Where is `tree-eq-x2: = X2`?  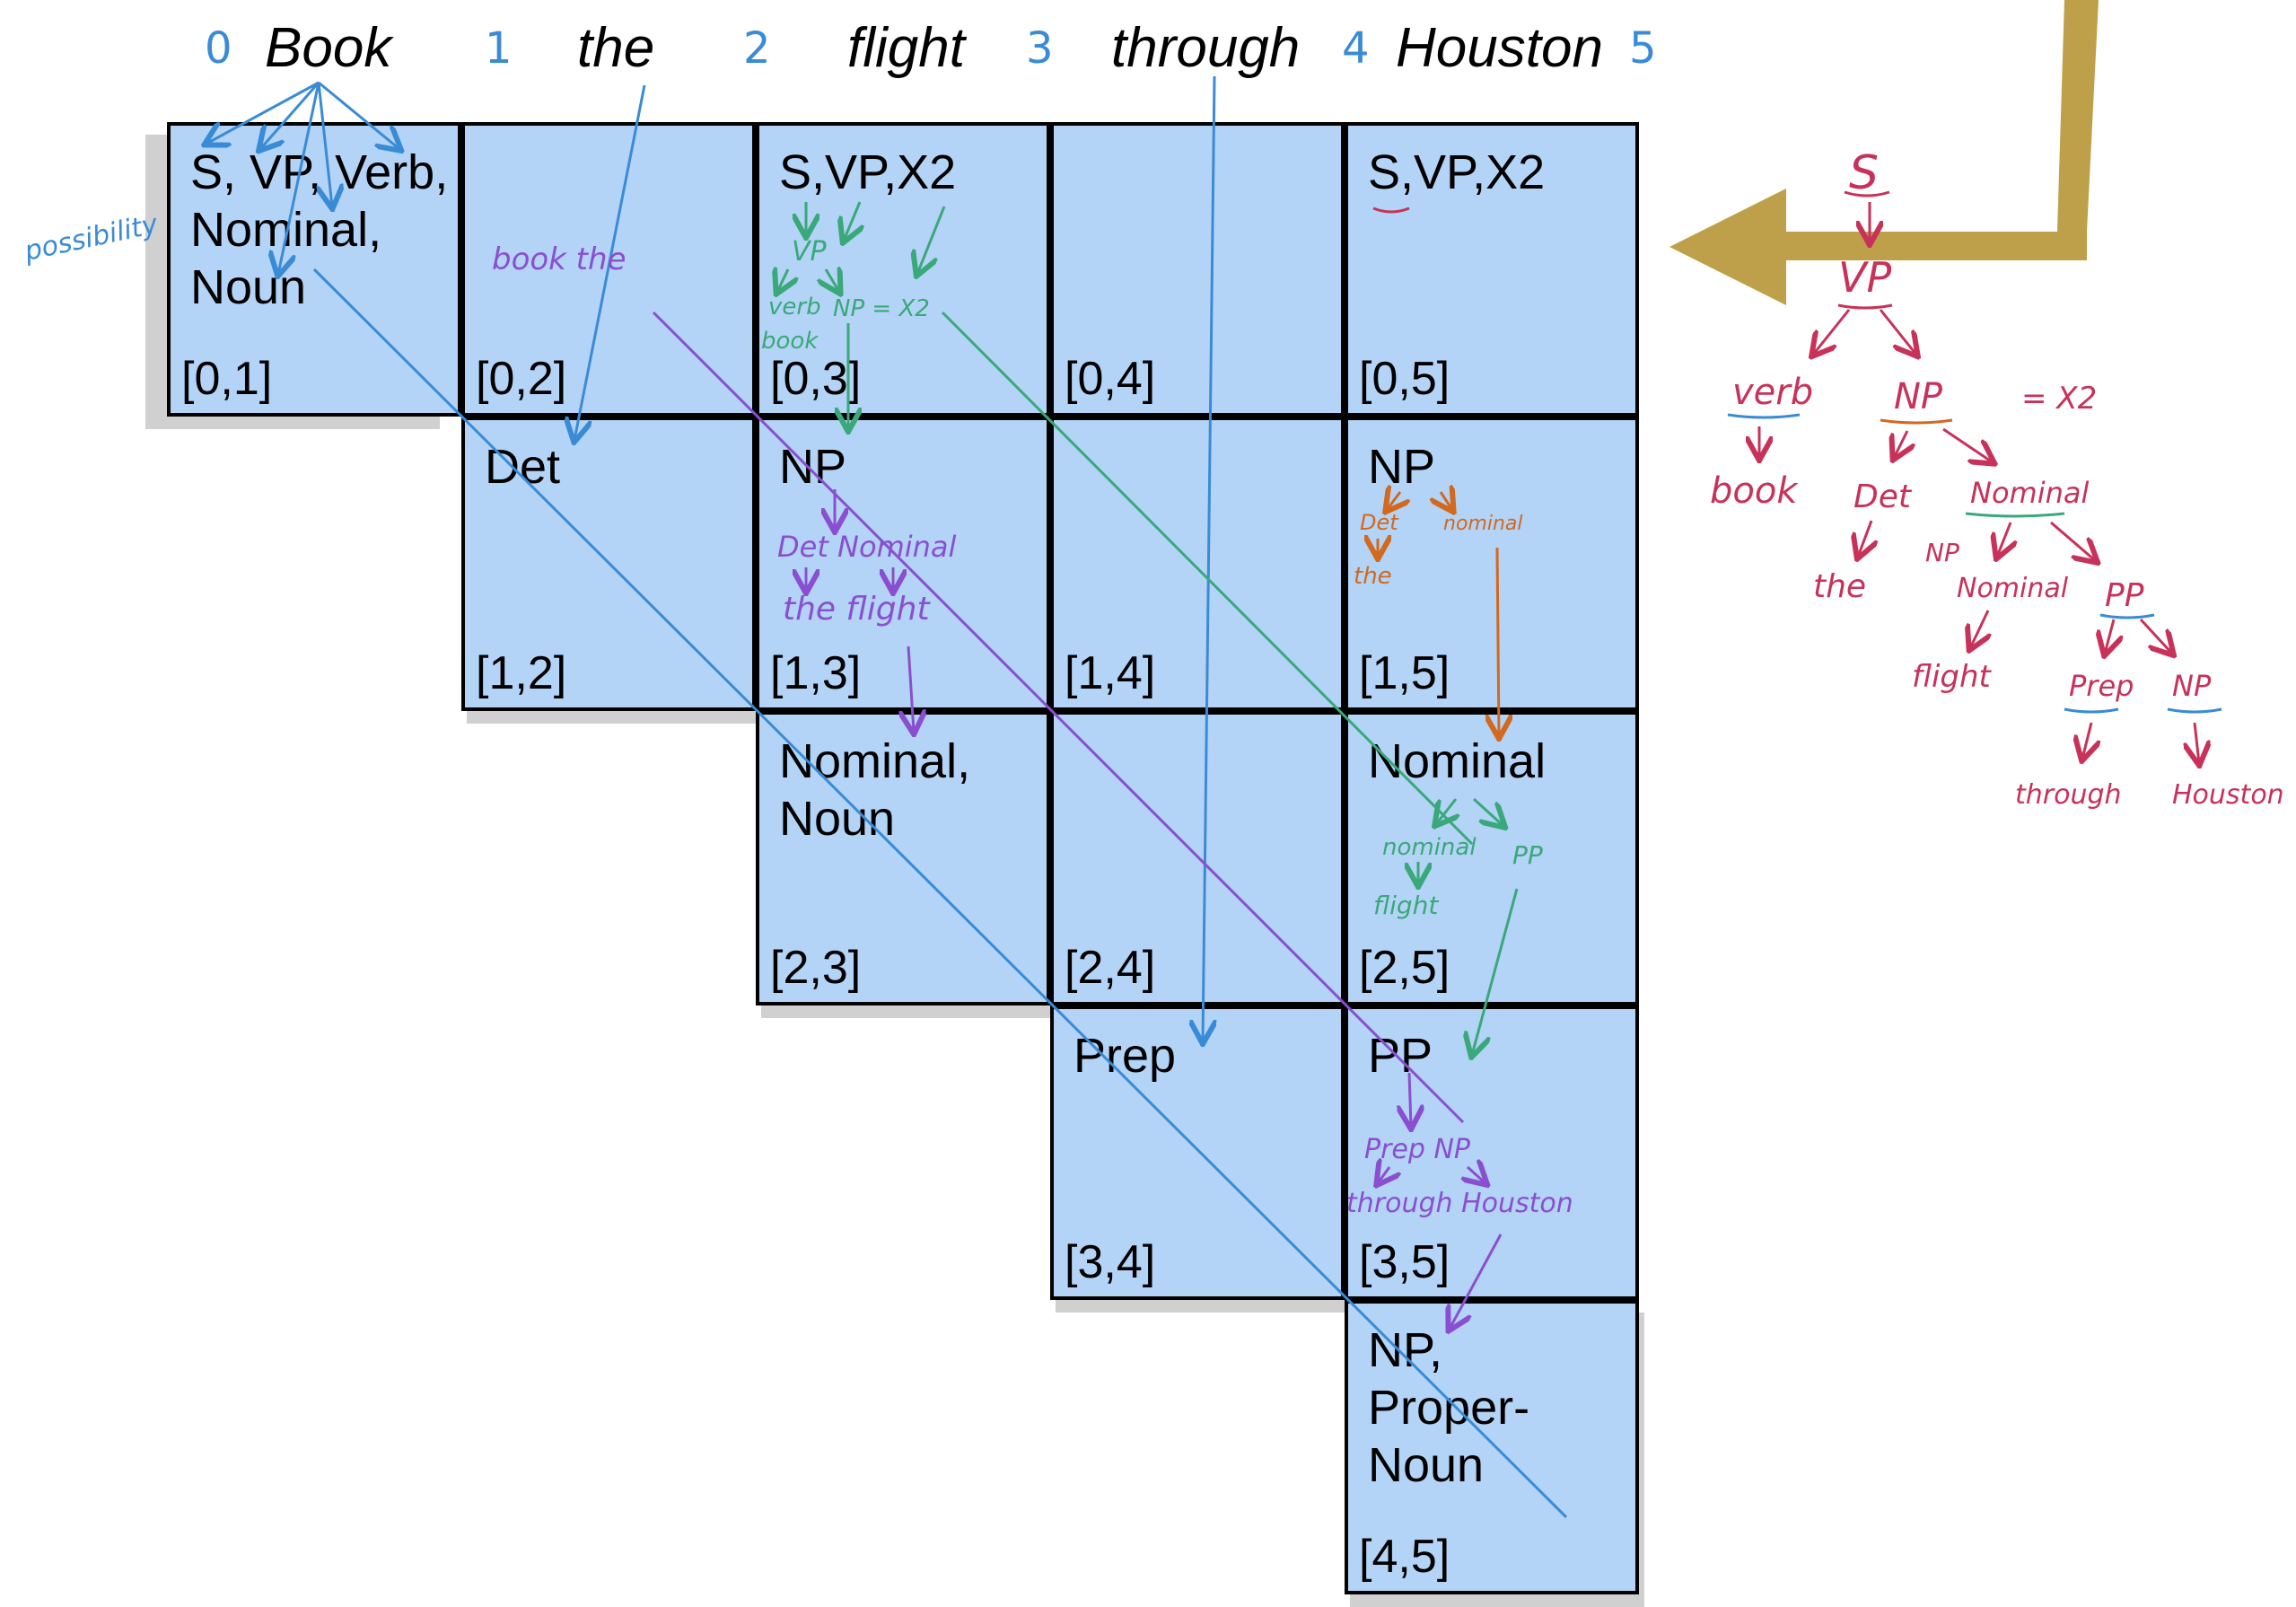 tree-eq-x2: = X2 is located at coordinates (2059, 399).